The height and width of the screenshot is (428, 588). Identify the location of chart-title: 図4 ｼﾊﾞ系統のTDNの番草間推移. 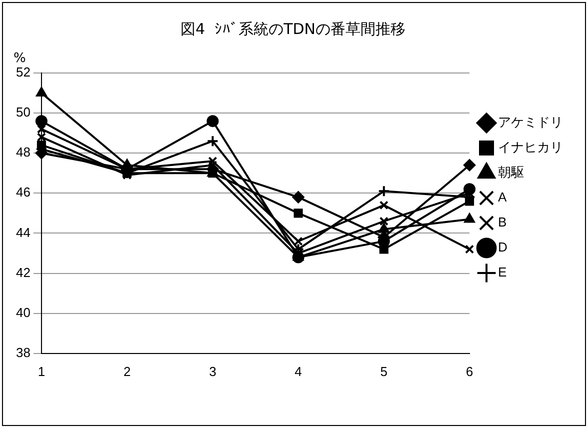
(293, 29).